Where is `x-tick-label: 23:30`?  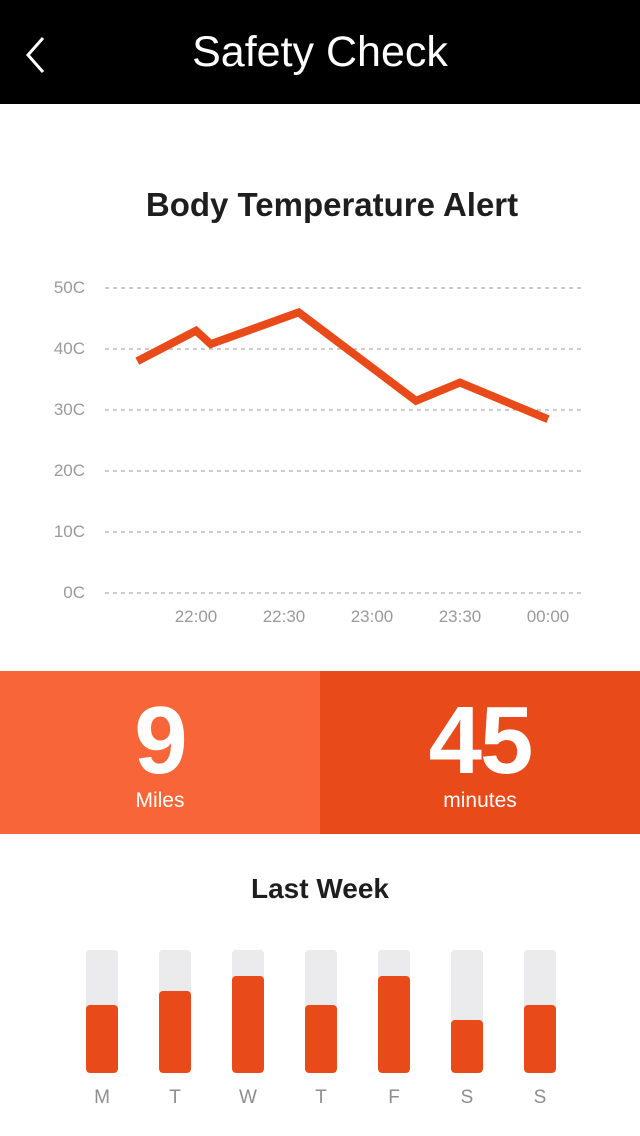
x-tick-label: 23:30 is located at coordinates (460, 616).